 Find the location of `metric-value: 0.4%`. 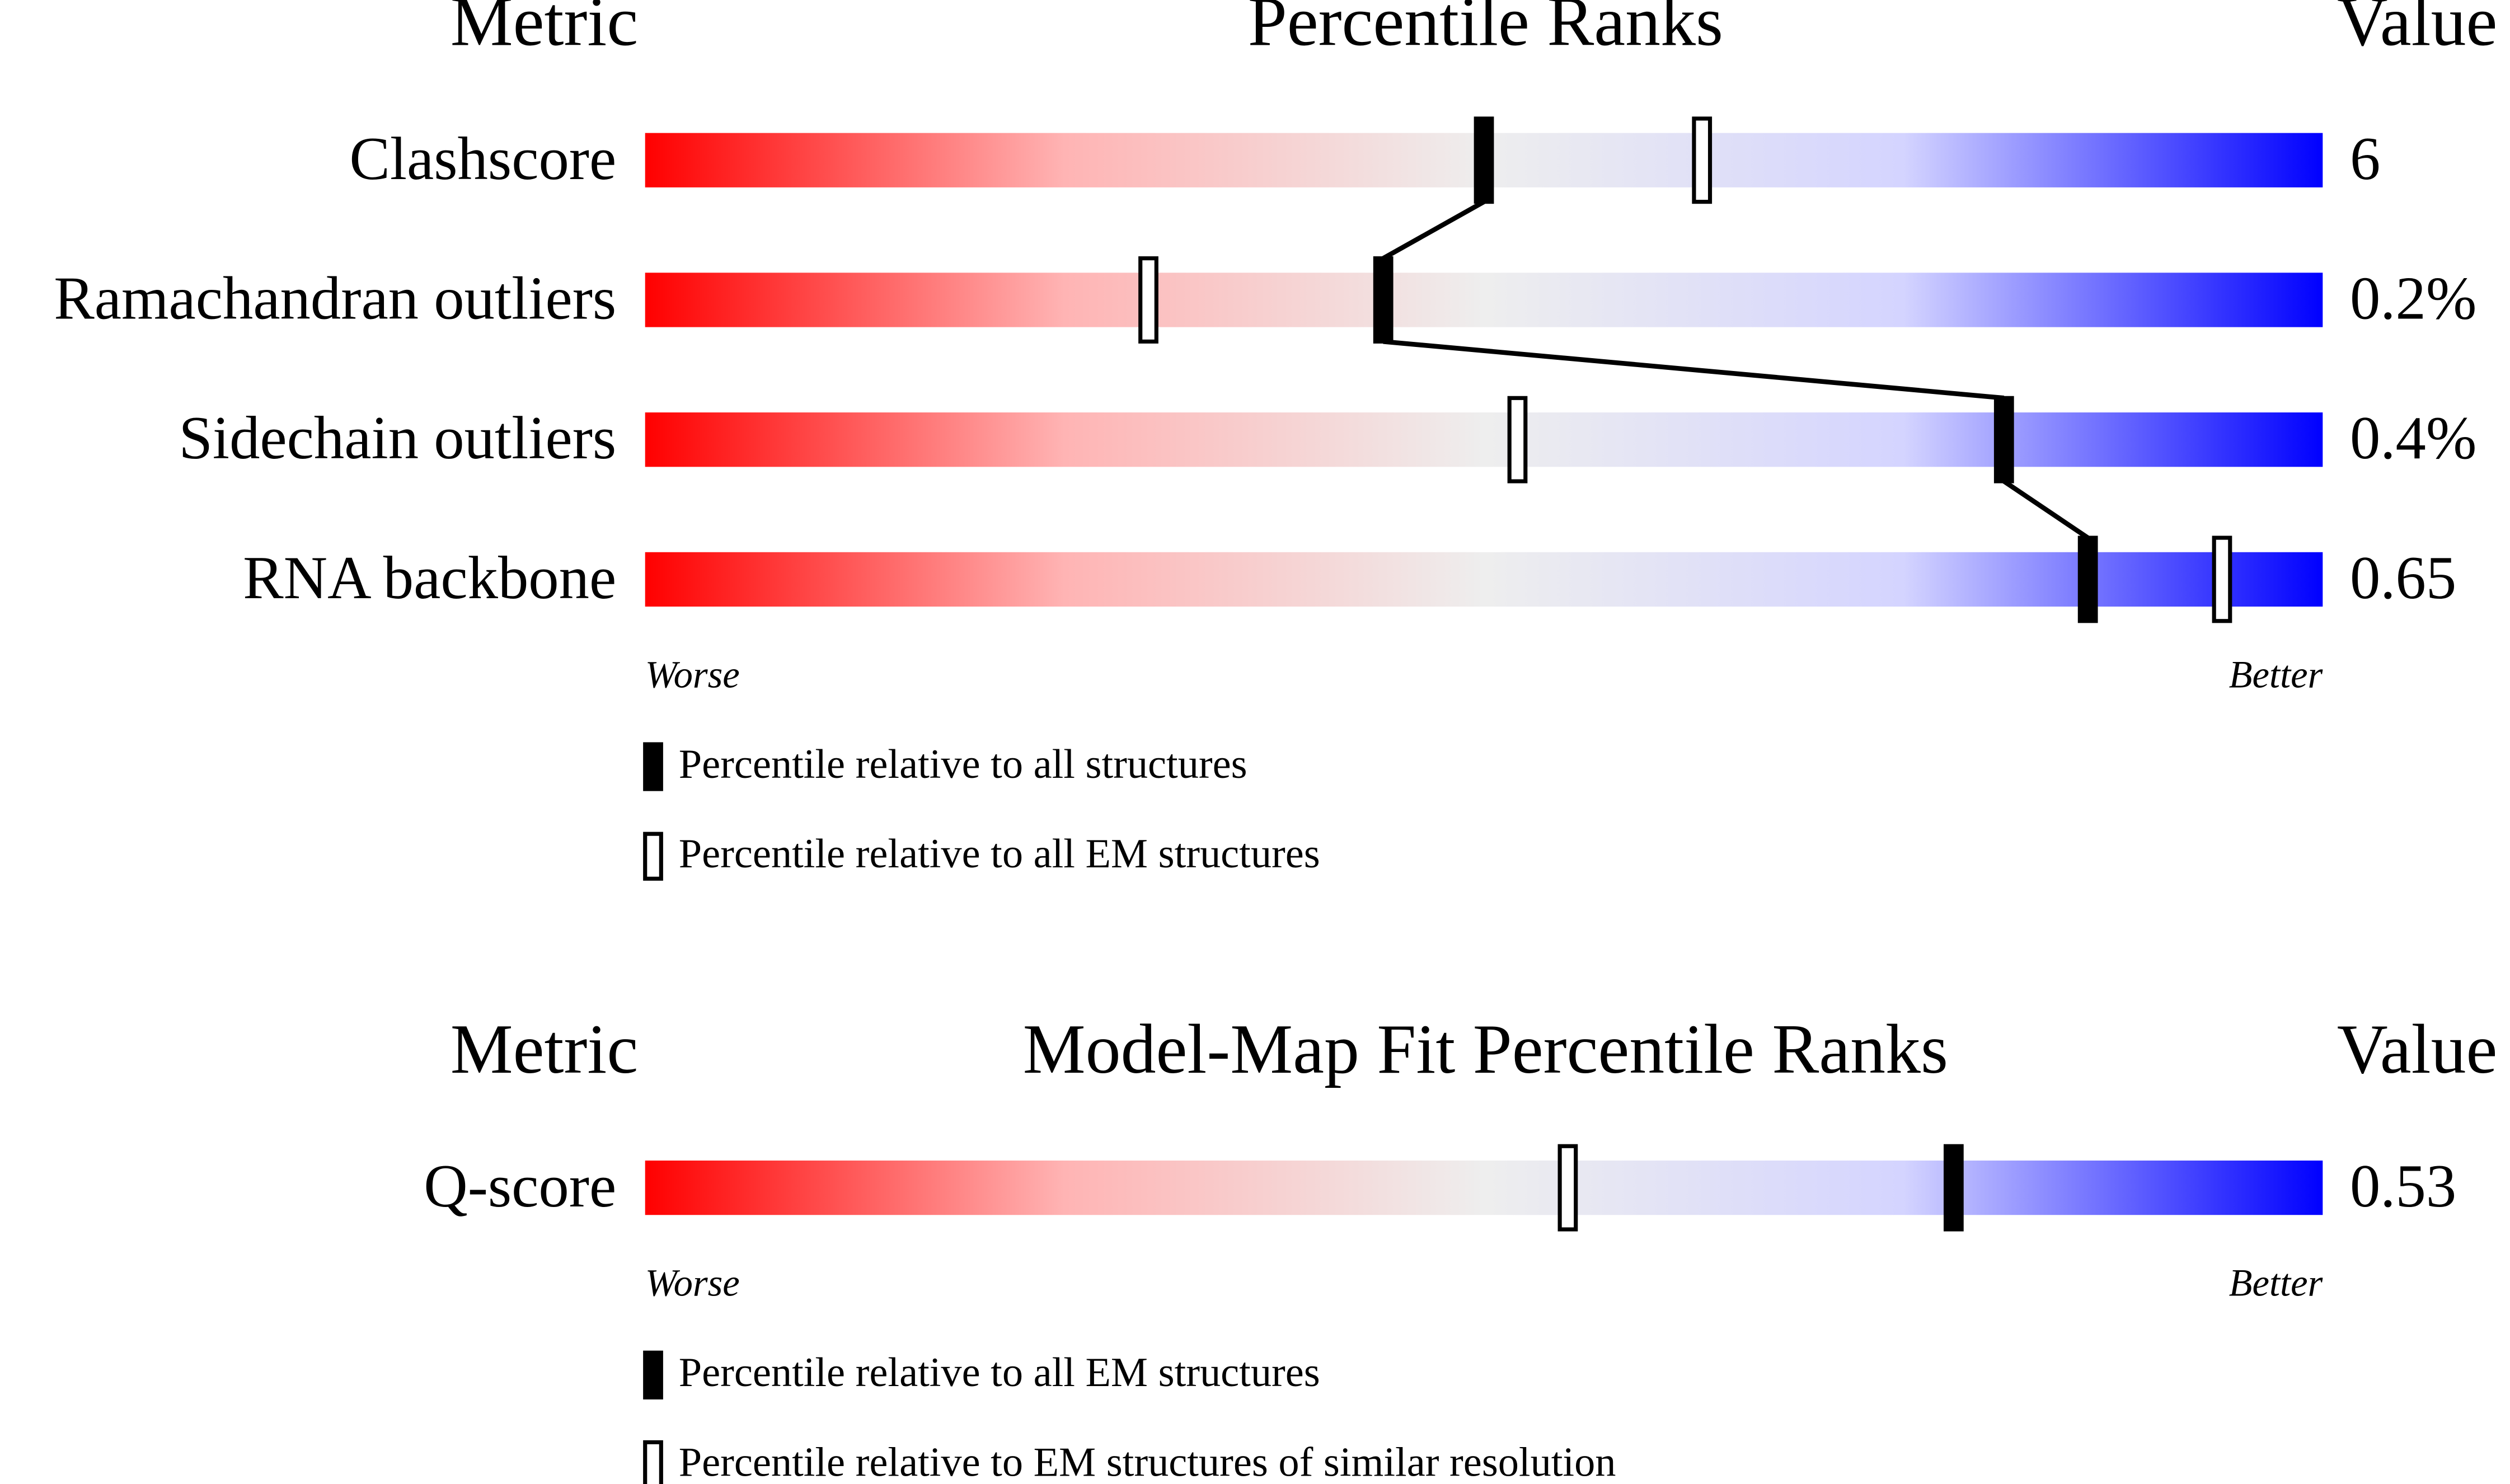

metric-value: 0.4% is located at coordinates (2413, 438).